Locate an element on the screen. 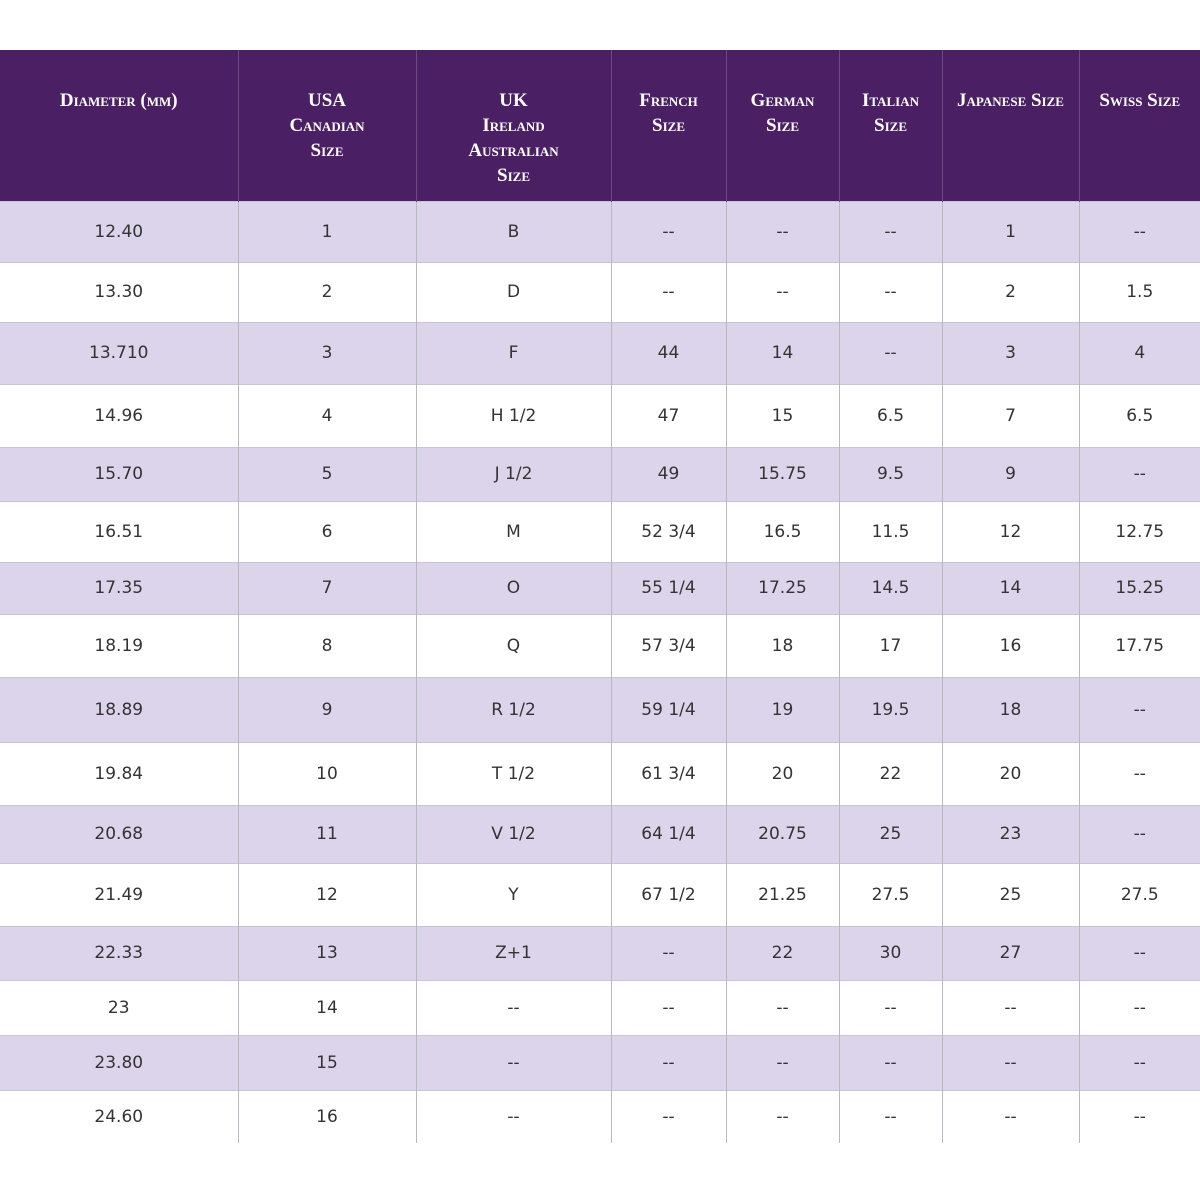 The height and width of the screenshot is (1200, 1200). table-cell: 21.49 is located at coordinates (119, 894).